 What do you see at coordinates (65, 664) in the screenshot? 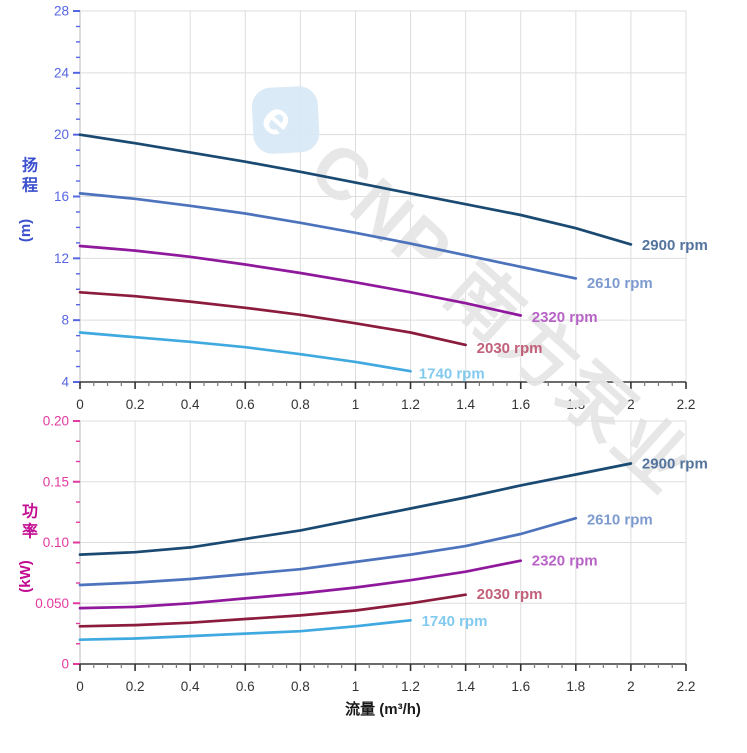
I see `y-tick-label: 0` at bounding box center [65, 664].